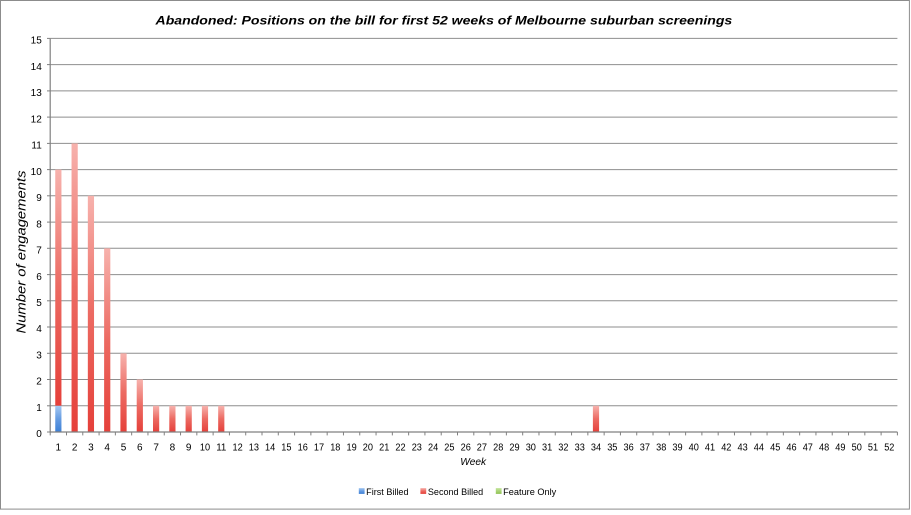  What do you see at coordinates (466, 447) in the screenshot?
I see `svg-text: 26` at bounding box center [466, 447].